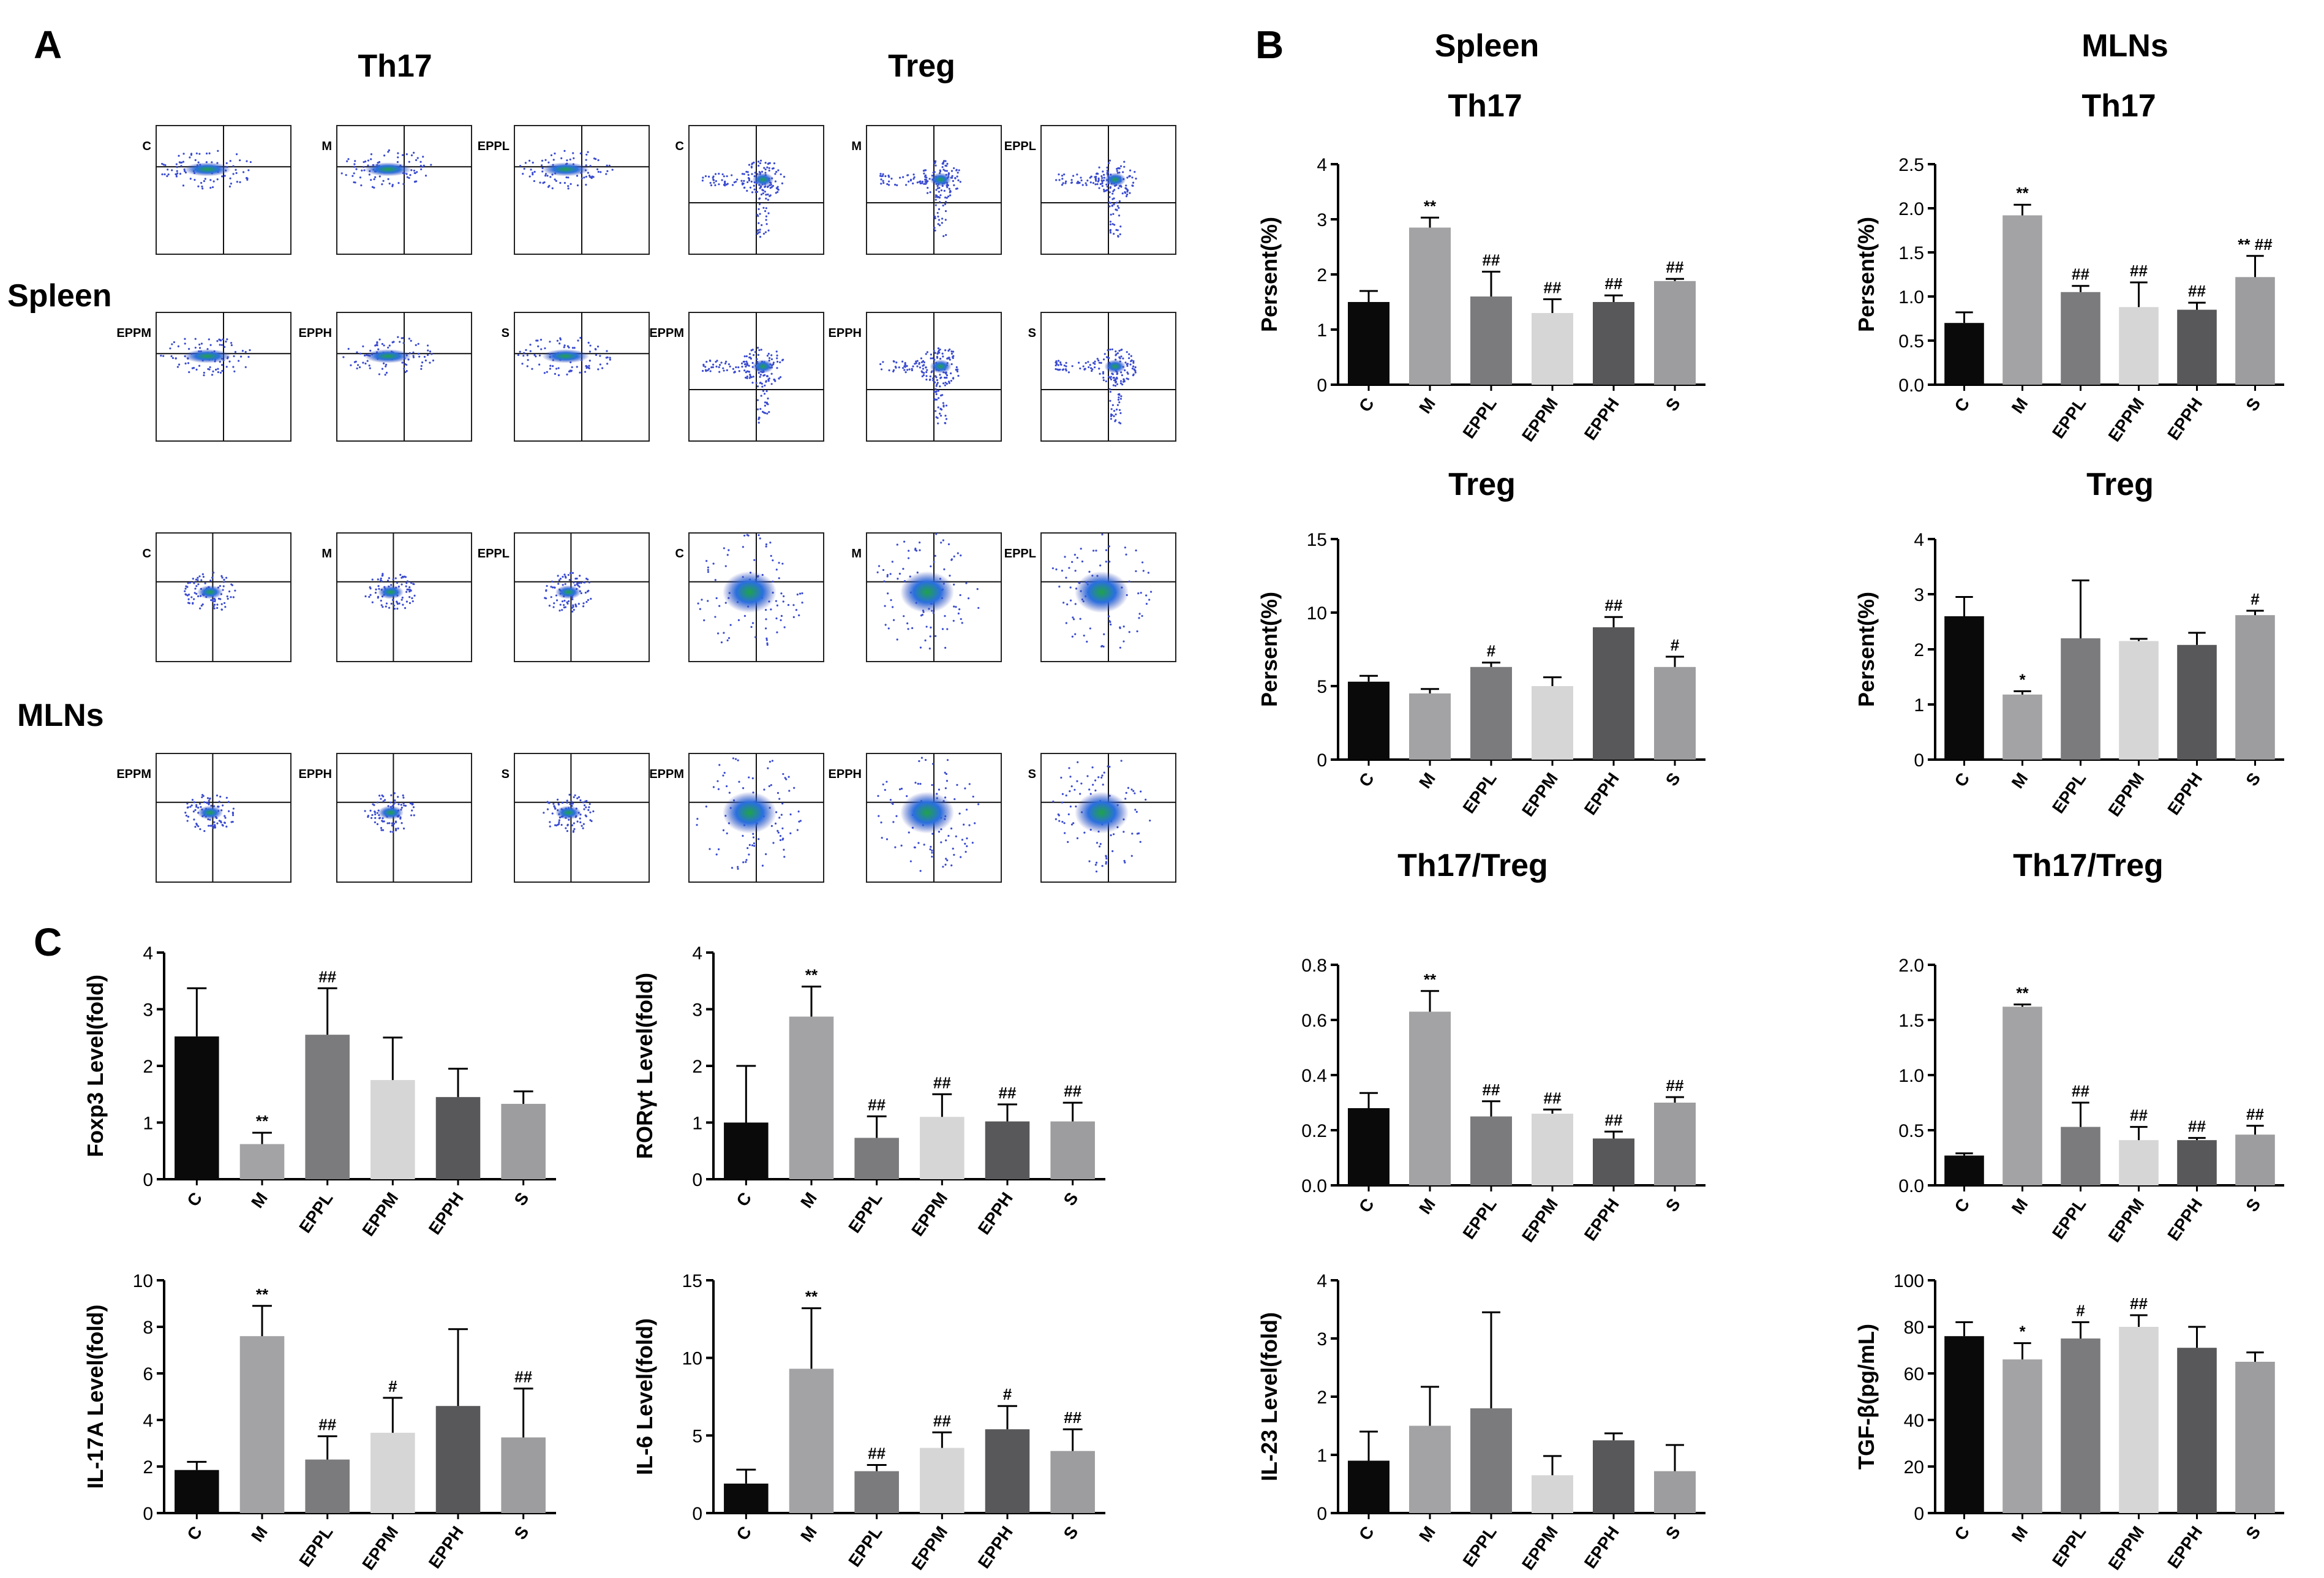 This screenshot has width=2324, height=1578. Describe the element at coordinates (1914, 1374) in the screenshot. I see `y-tick-label: 60` at that location.